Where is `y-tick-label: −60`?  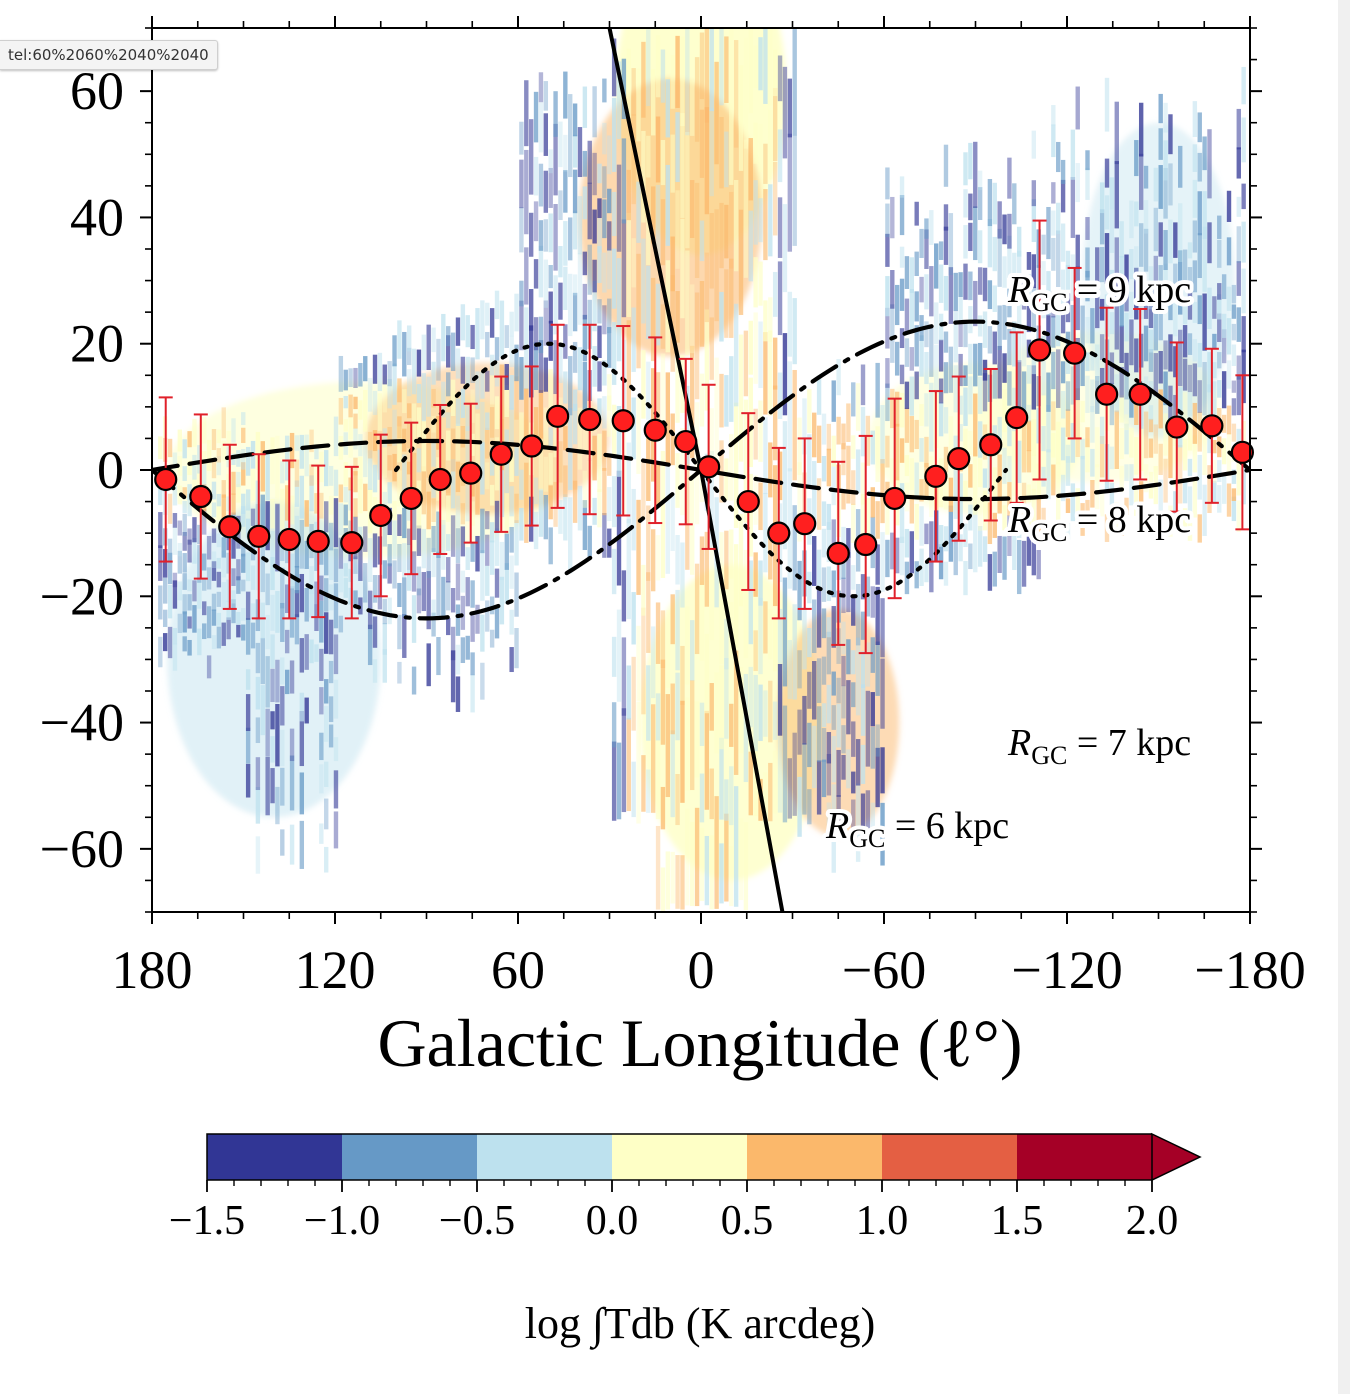 y-tick-label: −60 is located at coordinates (82, 849).